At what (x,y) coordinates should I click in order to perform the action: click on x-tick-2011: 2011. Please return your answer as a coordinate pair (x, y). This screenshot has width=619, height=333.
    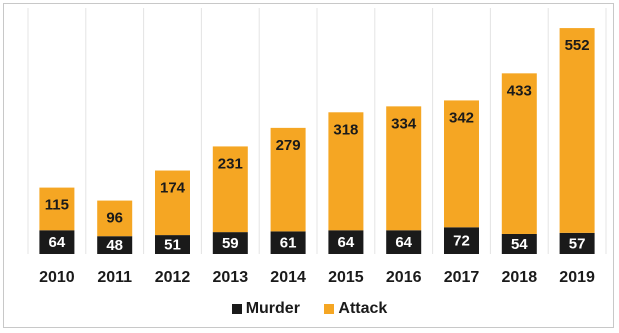
    Looking at the image, I should click on (114, 277).